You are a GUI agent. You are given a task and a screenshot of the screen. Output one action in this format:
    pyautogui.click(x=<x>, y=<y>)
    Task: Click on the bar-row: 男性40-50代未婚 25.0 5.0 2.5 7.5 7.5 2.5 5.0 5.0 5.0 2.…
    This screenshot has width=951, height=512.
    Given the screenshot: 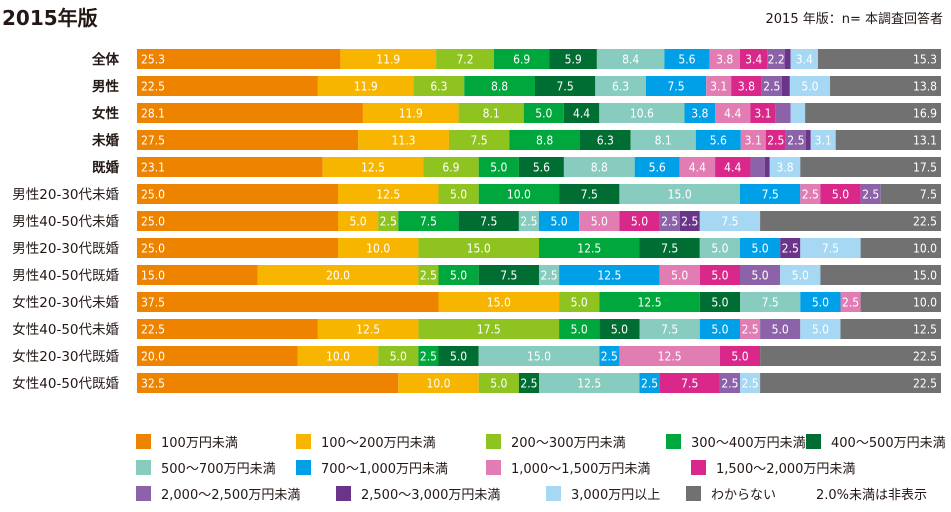 What is the action you would take?
    pyautogui.click(x=476, y=221)
    